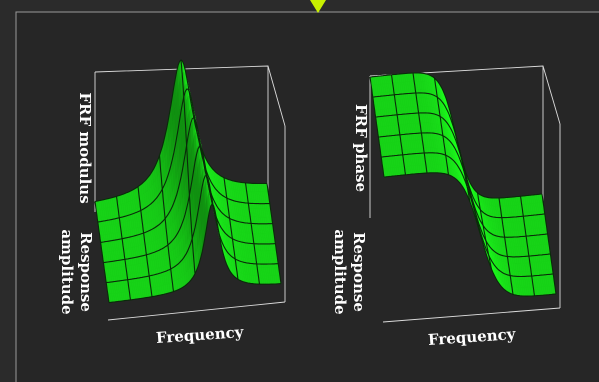 The height and width of the screenshot is (382, 599). I want to click on right-y-axis-label-line1: Response, so click(359, 272).